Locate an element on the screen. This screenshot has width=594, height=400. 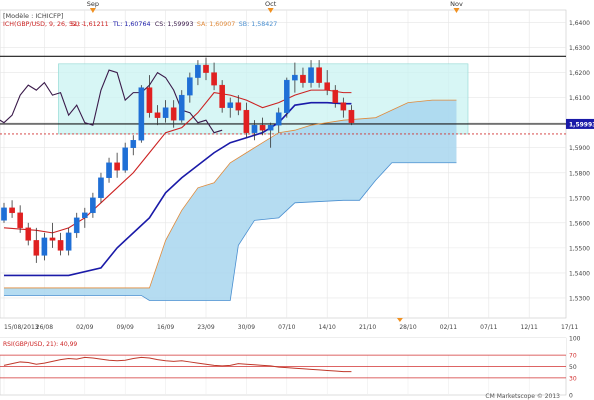
y-tick-label: 1,6400 is located at coordinates (579, 23).